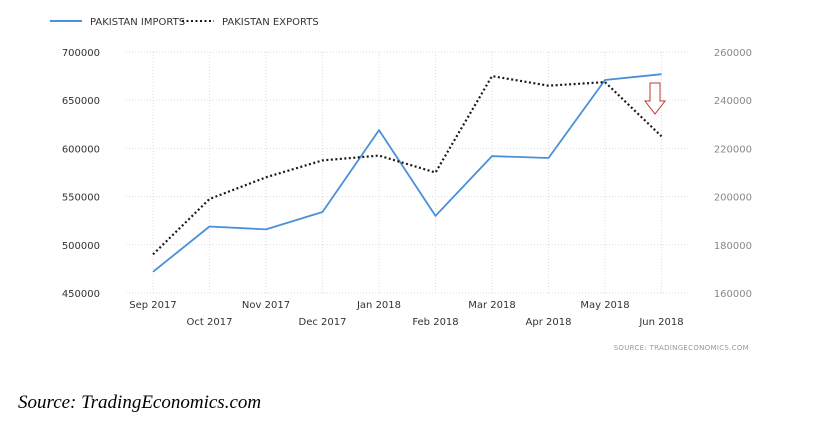 The width and height of the screenshot is (815, 427). I want to click on left-tick-label: 700000, so click(81, 53).